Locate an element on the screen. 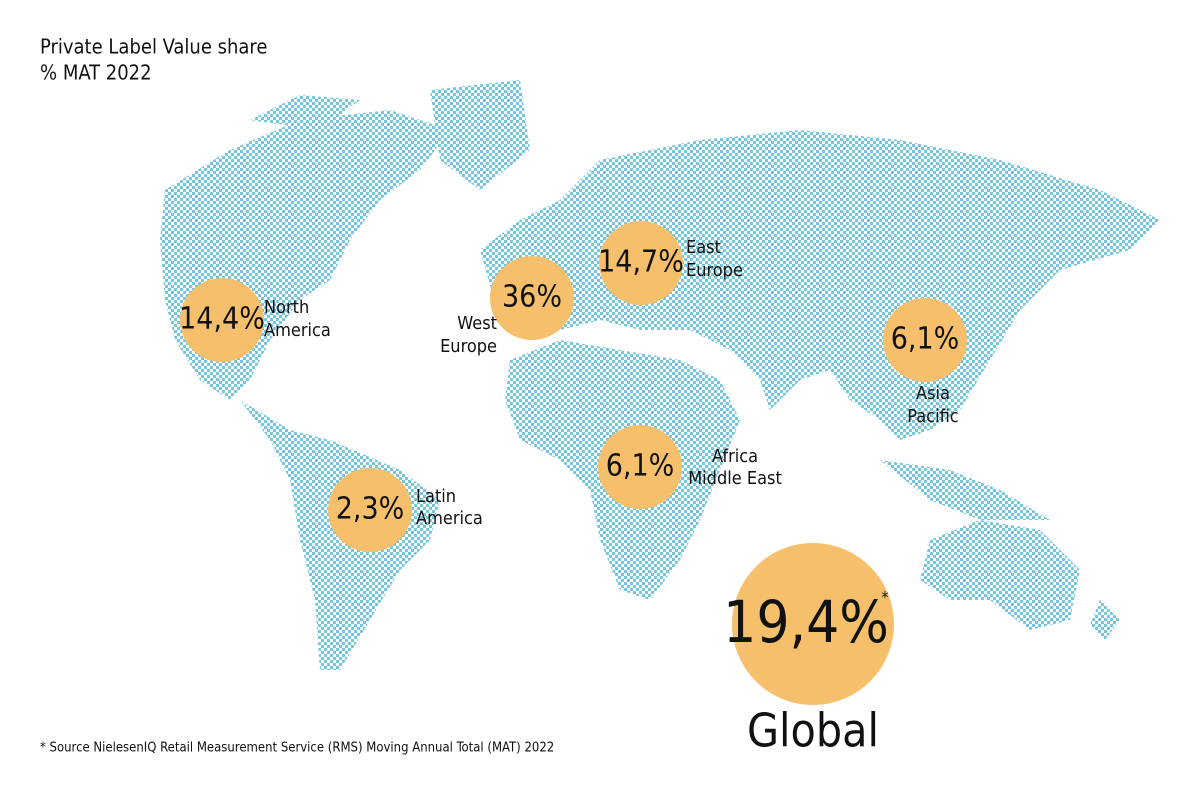  region-name: North is located at coordinates (286, 307).